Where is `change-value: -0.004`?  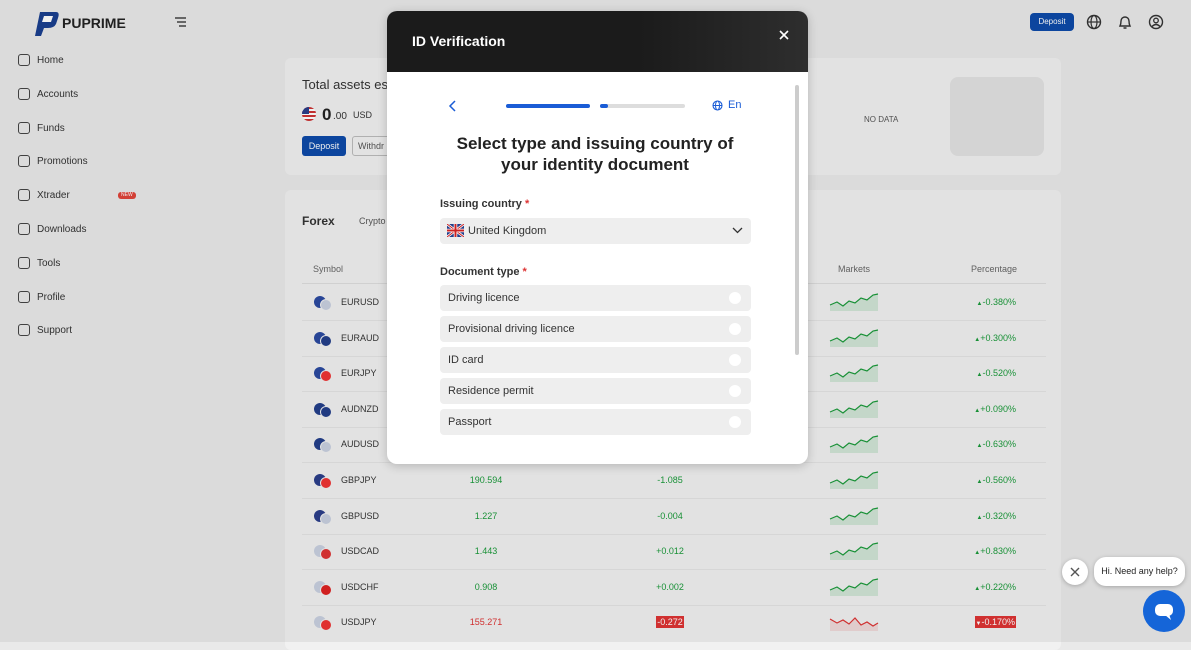
change-value: -0.004 is located at coordinates (670, 515).